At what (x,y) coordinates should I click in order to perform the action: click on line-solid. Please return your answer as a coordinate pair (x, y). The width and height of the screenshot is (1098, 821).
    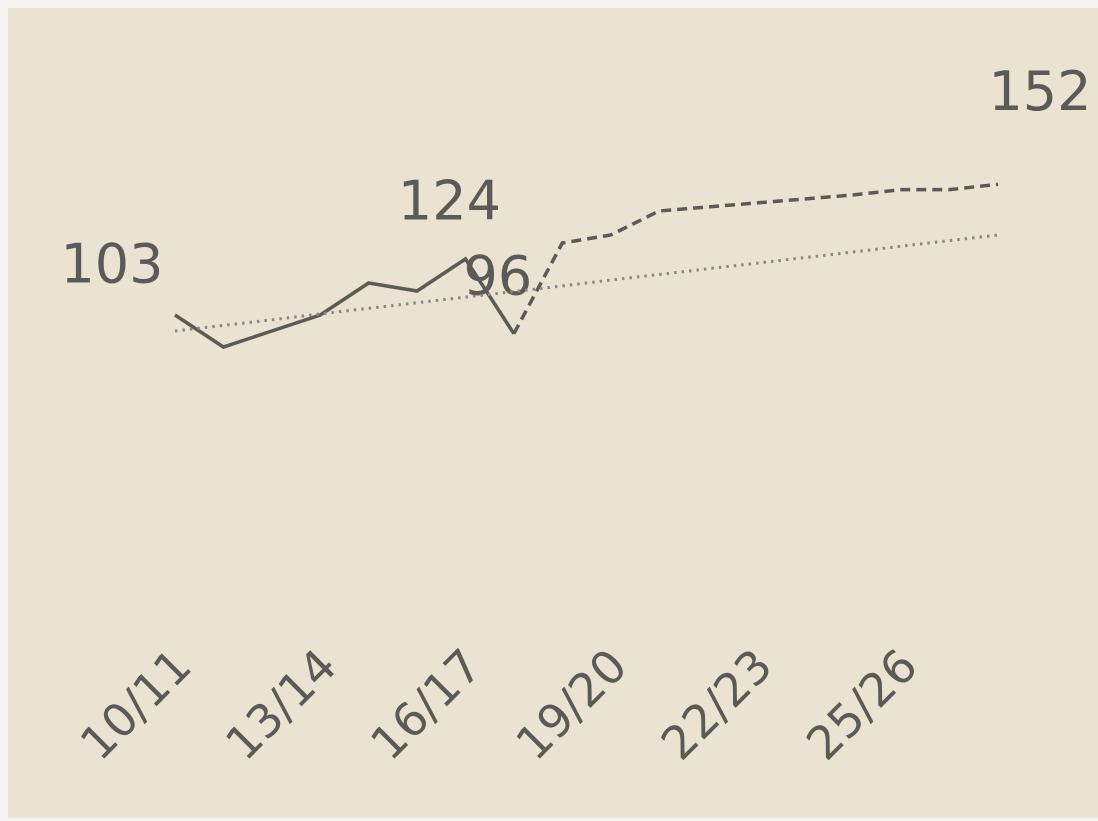
    Looking at the image, I should click on (345, 302).